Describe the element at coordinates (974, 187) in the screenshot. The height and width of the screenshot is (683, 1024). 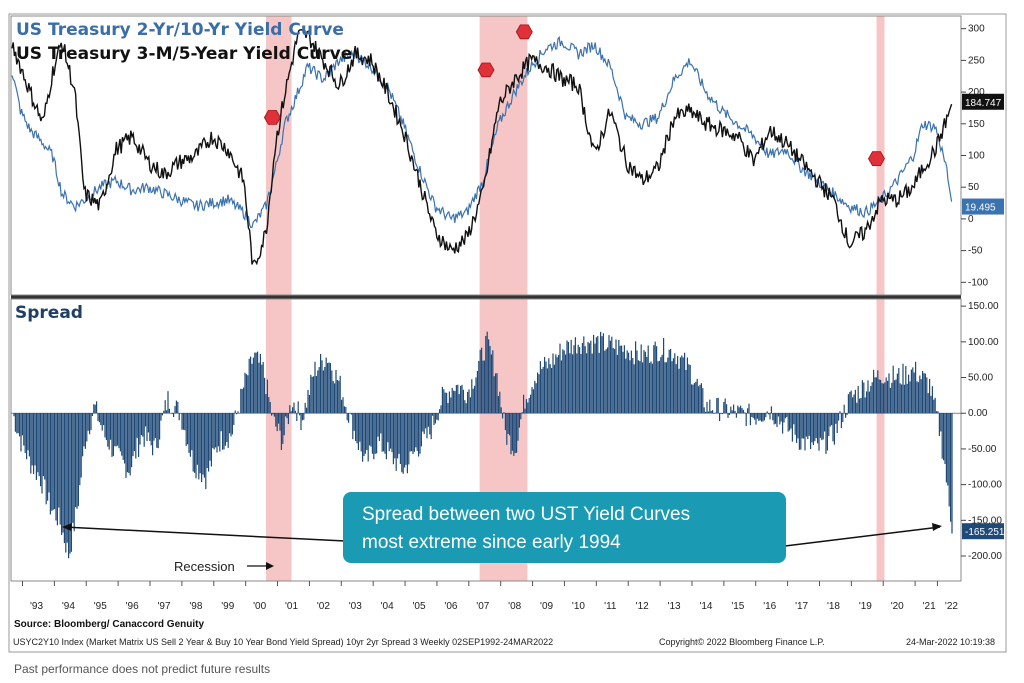
I see `y-tick-label: 50` at that location.